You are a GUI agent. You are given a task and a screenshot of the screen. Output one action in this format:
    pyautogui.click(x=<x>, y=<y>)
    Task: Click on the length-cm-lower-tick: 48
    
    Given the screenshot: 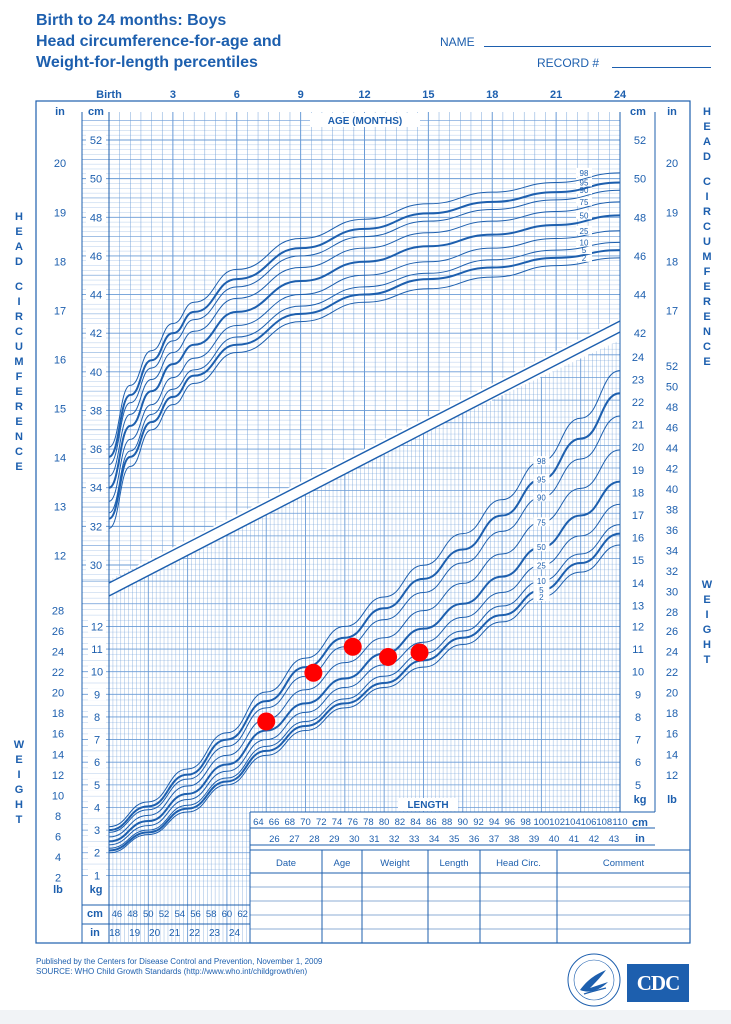 What is the action you would take?
    pyautogui.click(x=132, y=914)
    